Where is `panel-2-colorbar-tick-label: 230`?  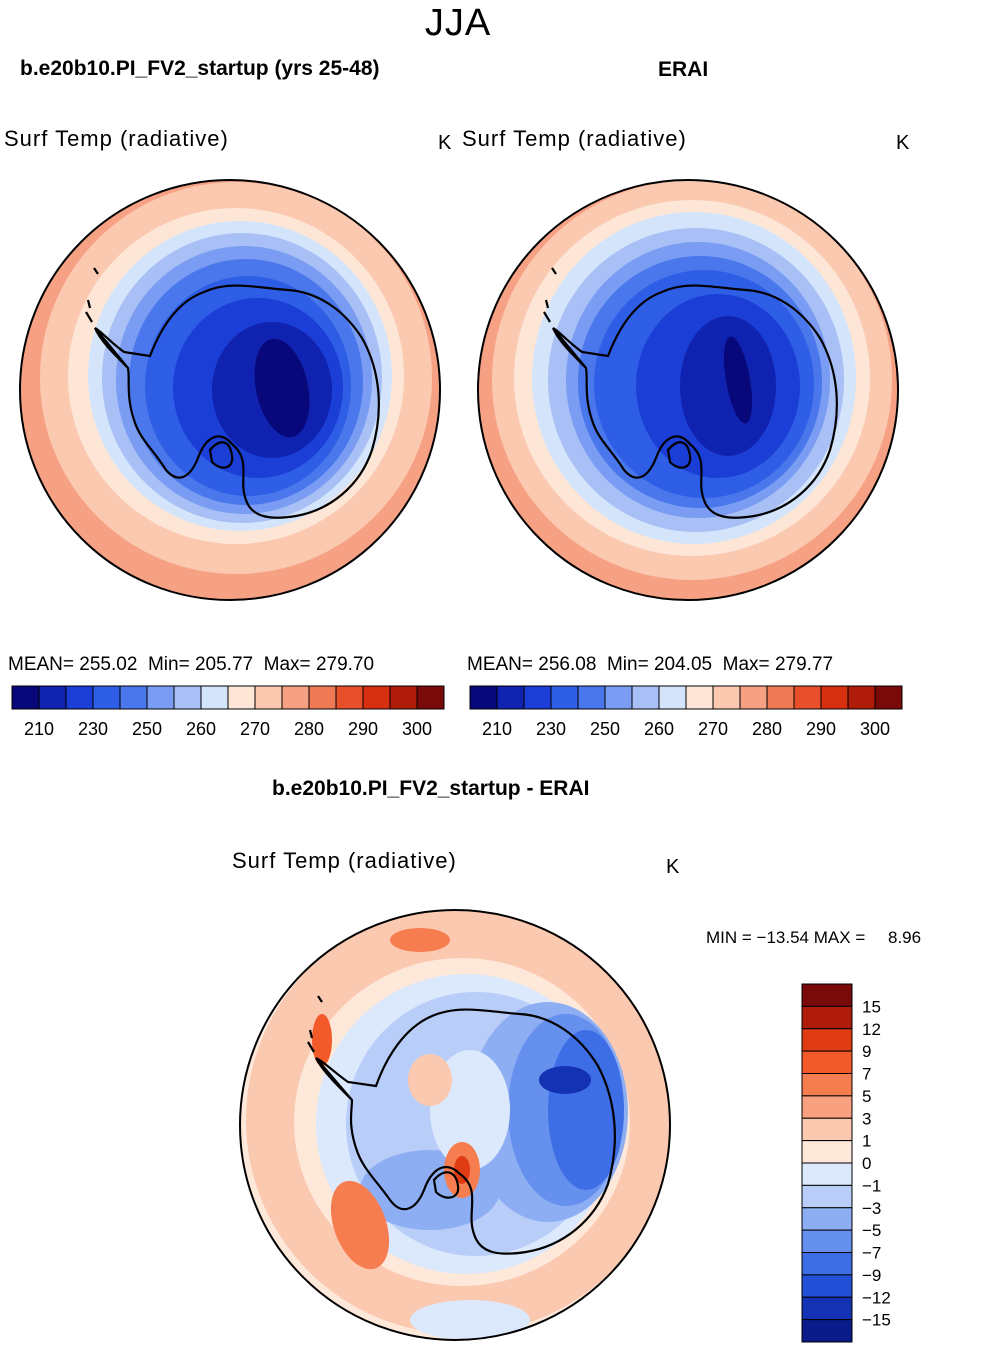 panel-2-colorbar-tick-label: 230 is located at coordinates (551, 729).